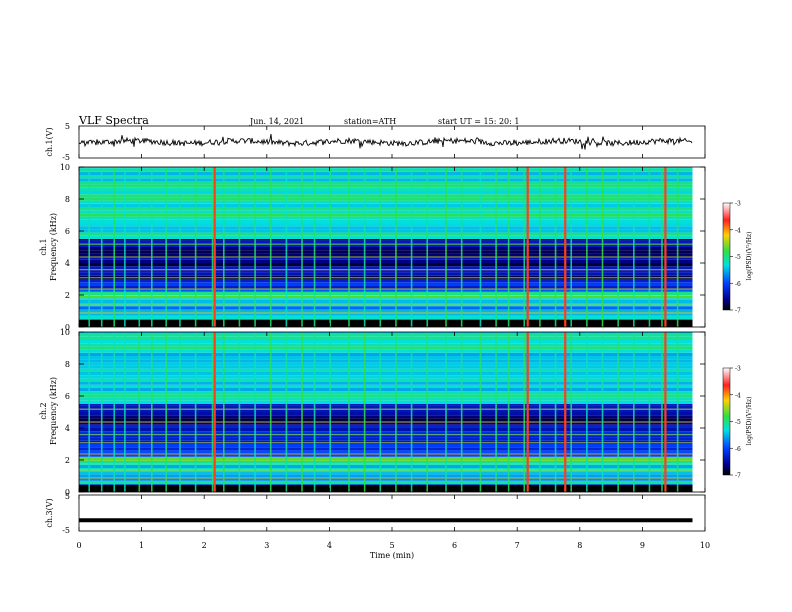  I want to click on x-tick-label: 7, so click(517, 545).